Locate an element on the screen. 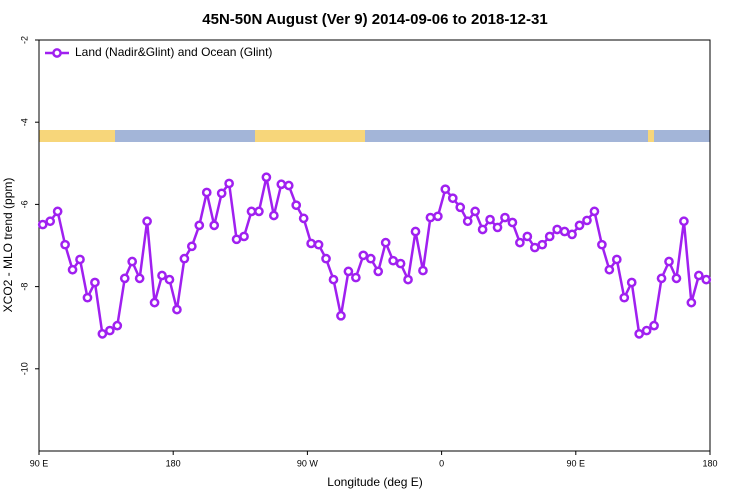 The height and width of the screenshot is (500, 750). y-tick-label: -10 is located at coordinates (24, 368).